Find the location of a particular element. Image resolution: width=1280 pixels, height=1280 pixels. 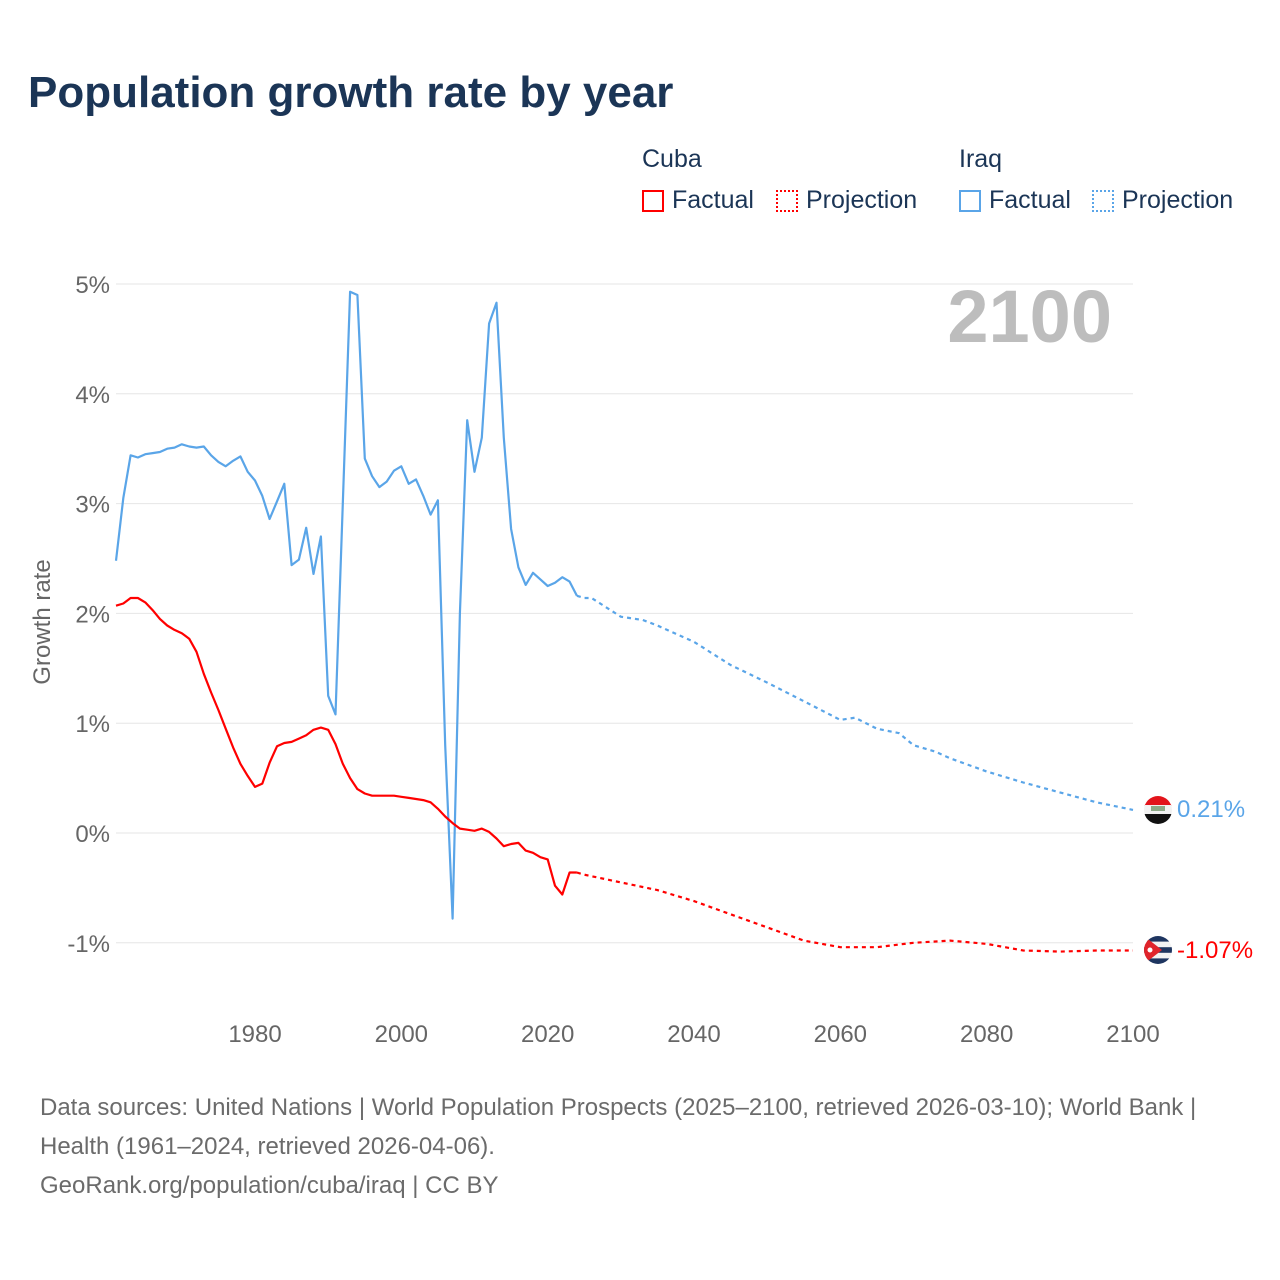

current-year-label: 2100 is located at coordinates (1029, 316).